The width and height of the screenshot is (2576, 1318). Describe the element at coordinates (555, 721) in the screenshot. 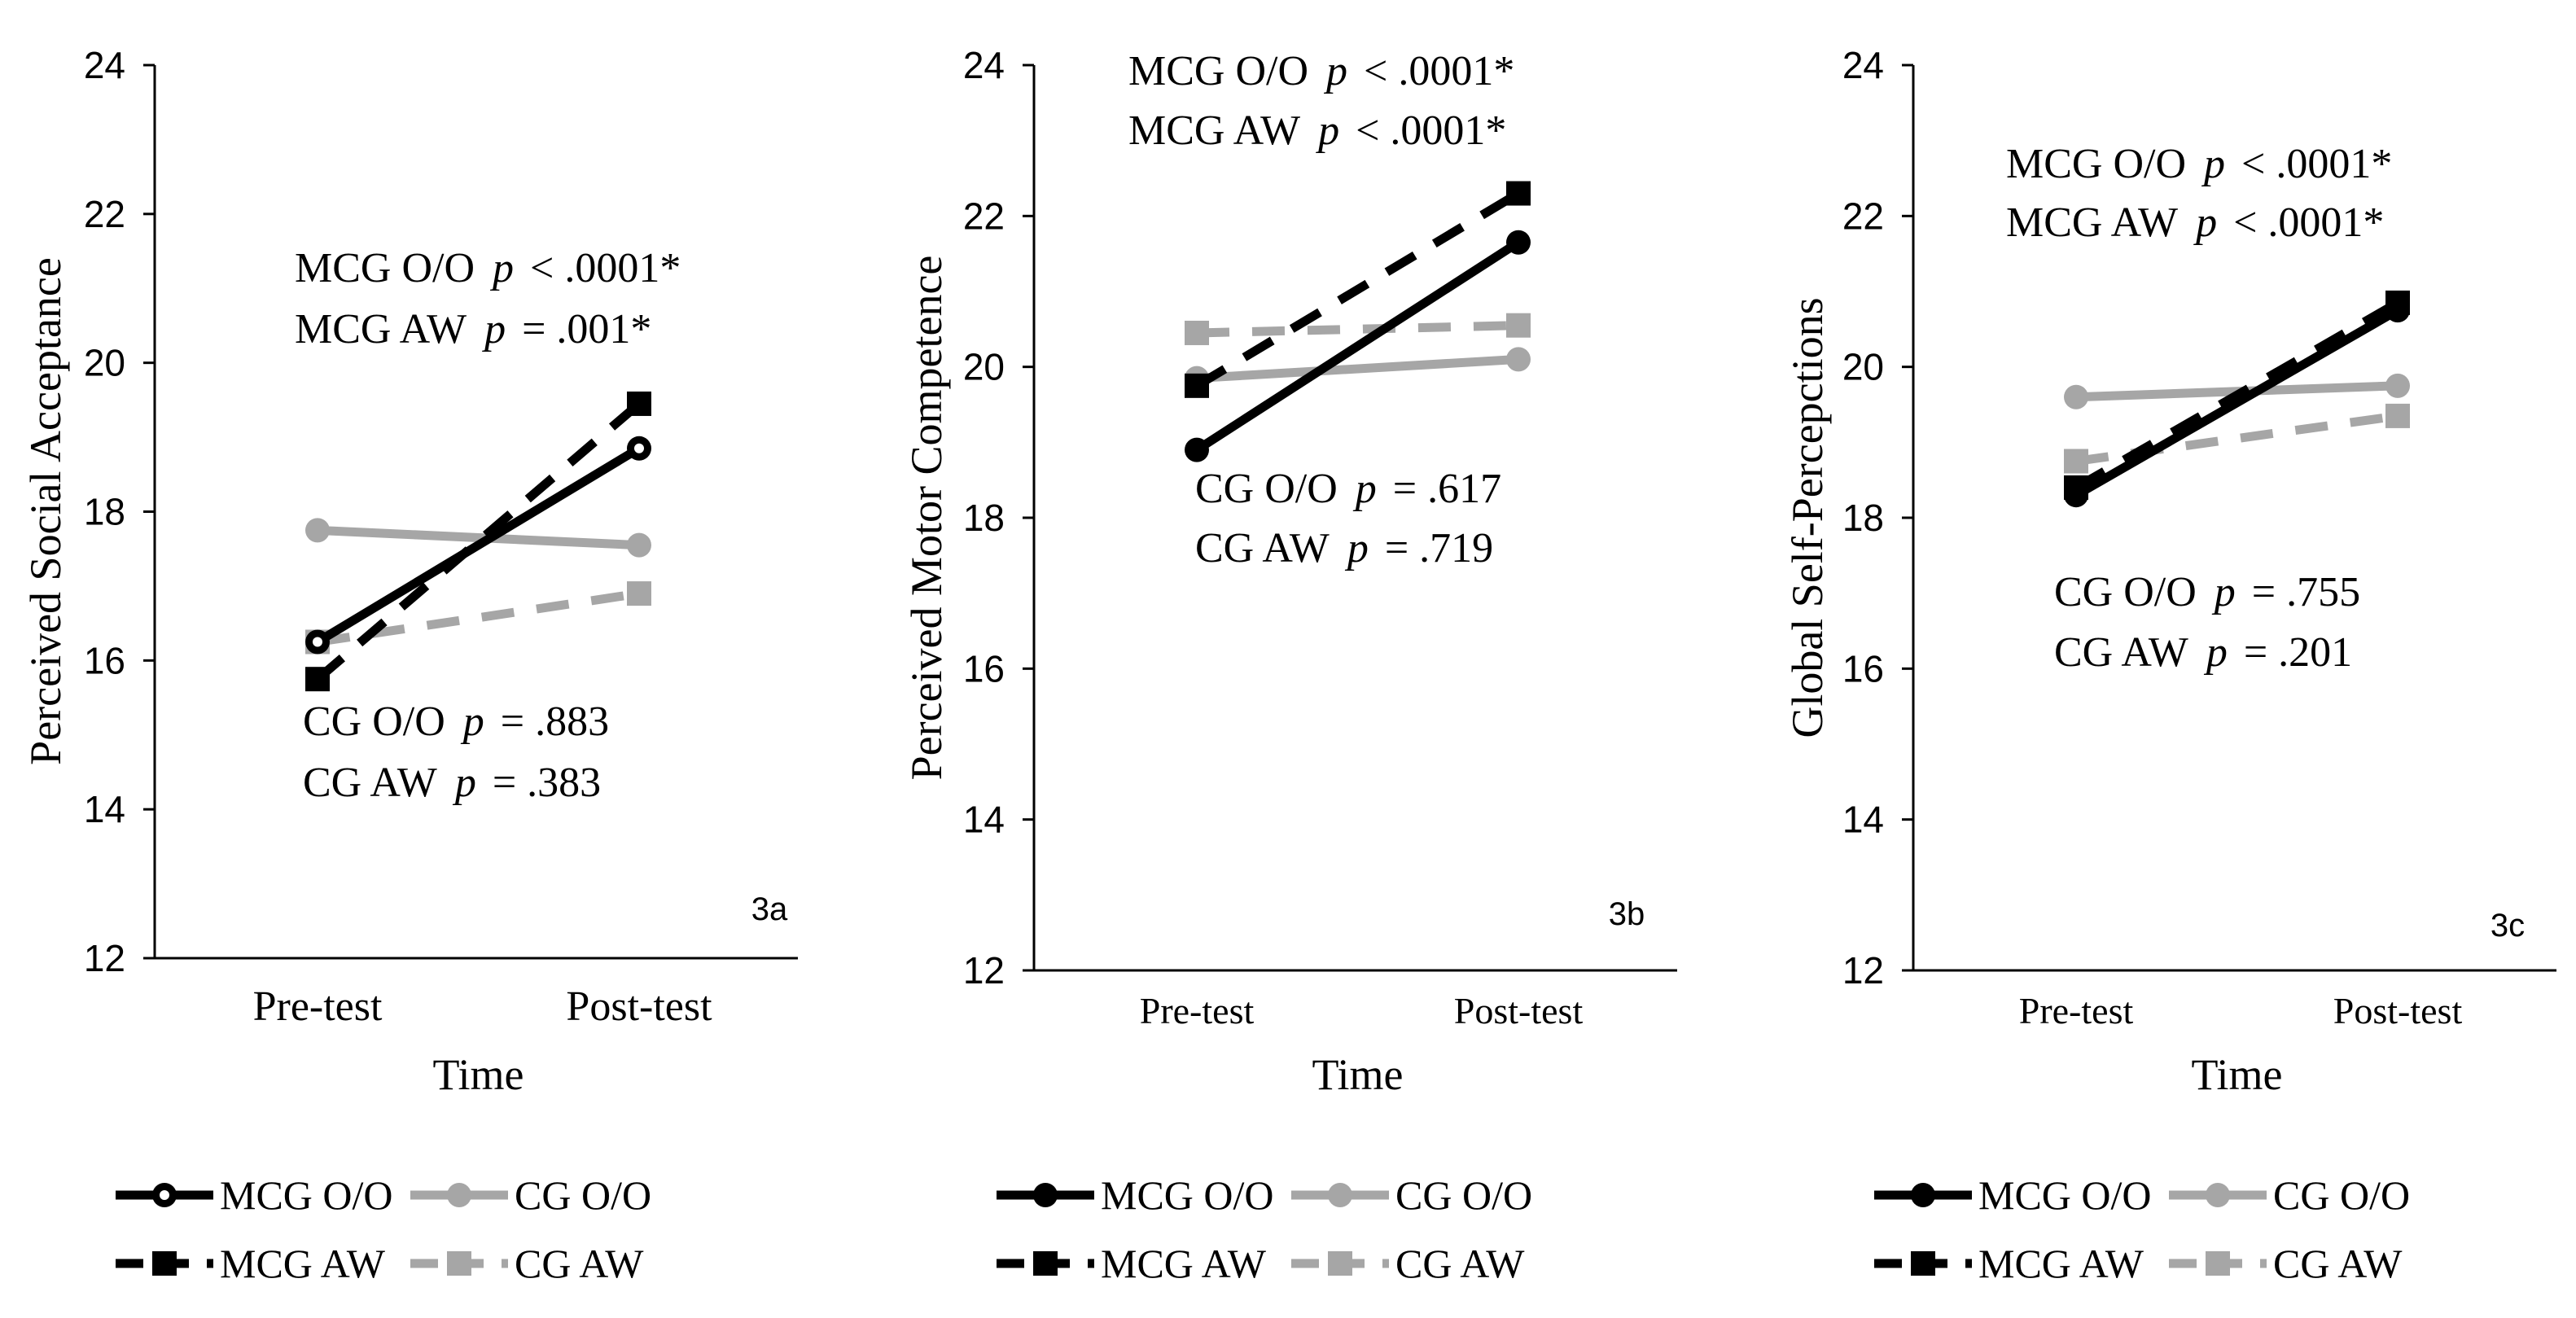

I see `annotation-value: = .883` at that location.